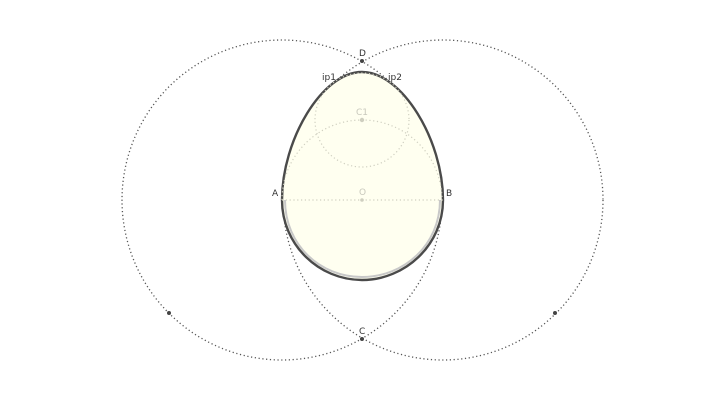 The width and height of the screenshot is (725, 404). Describe the element at coordinates (449, 194) in the screenshot. I see `label-b: B` at that location.